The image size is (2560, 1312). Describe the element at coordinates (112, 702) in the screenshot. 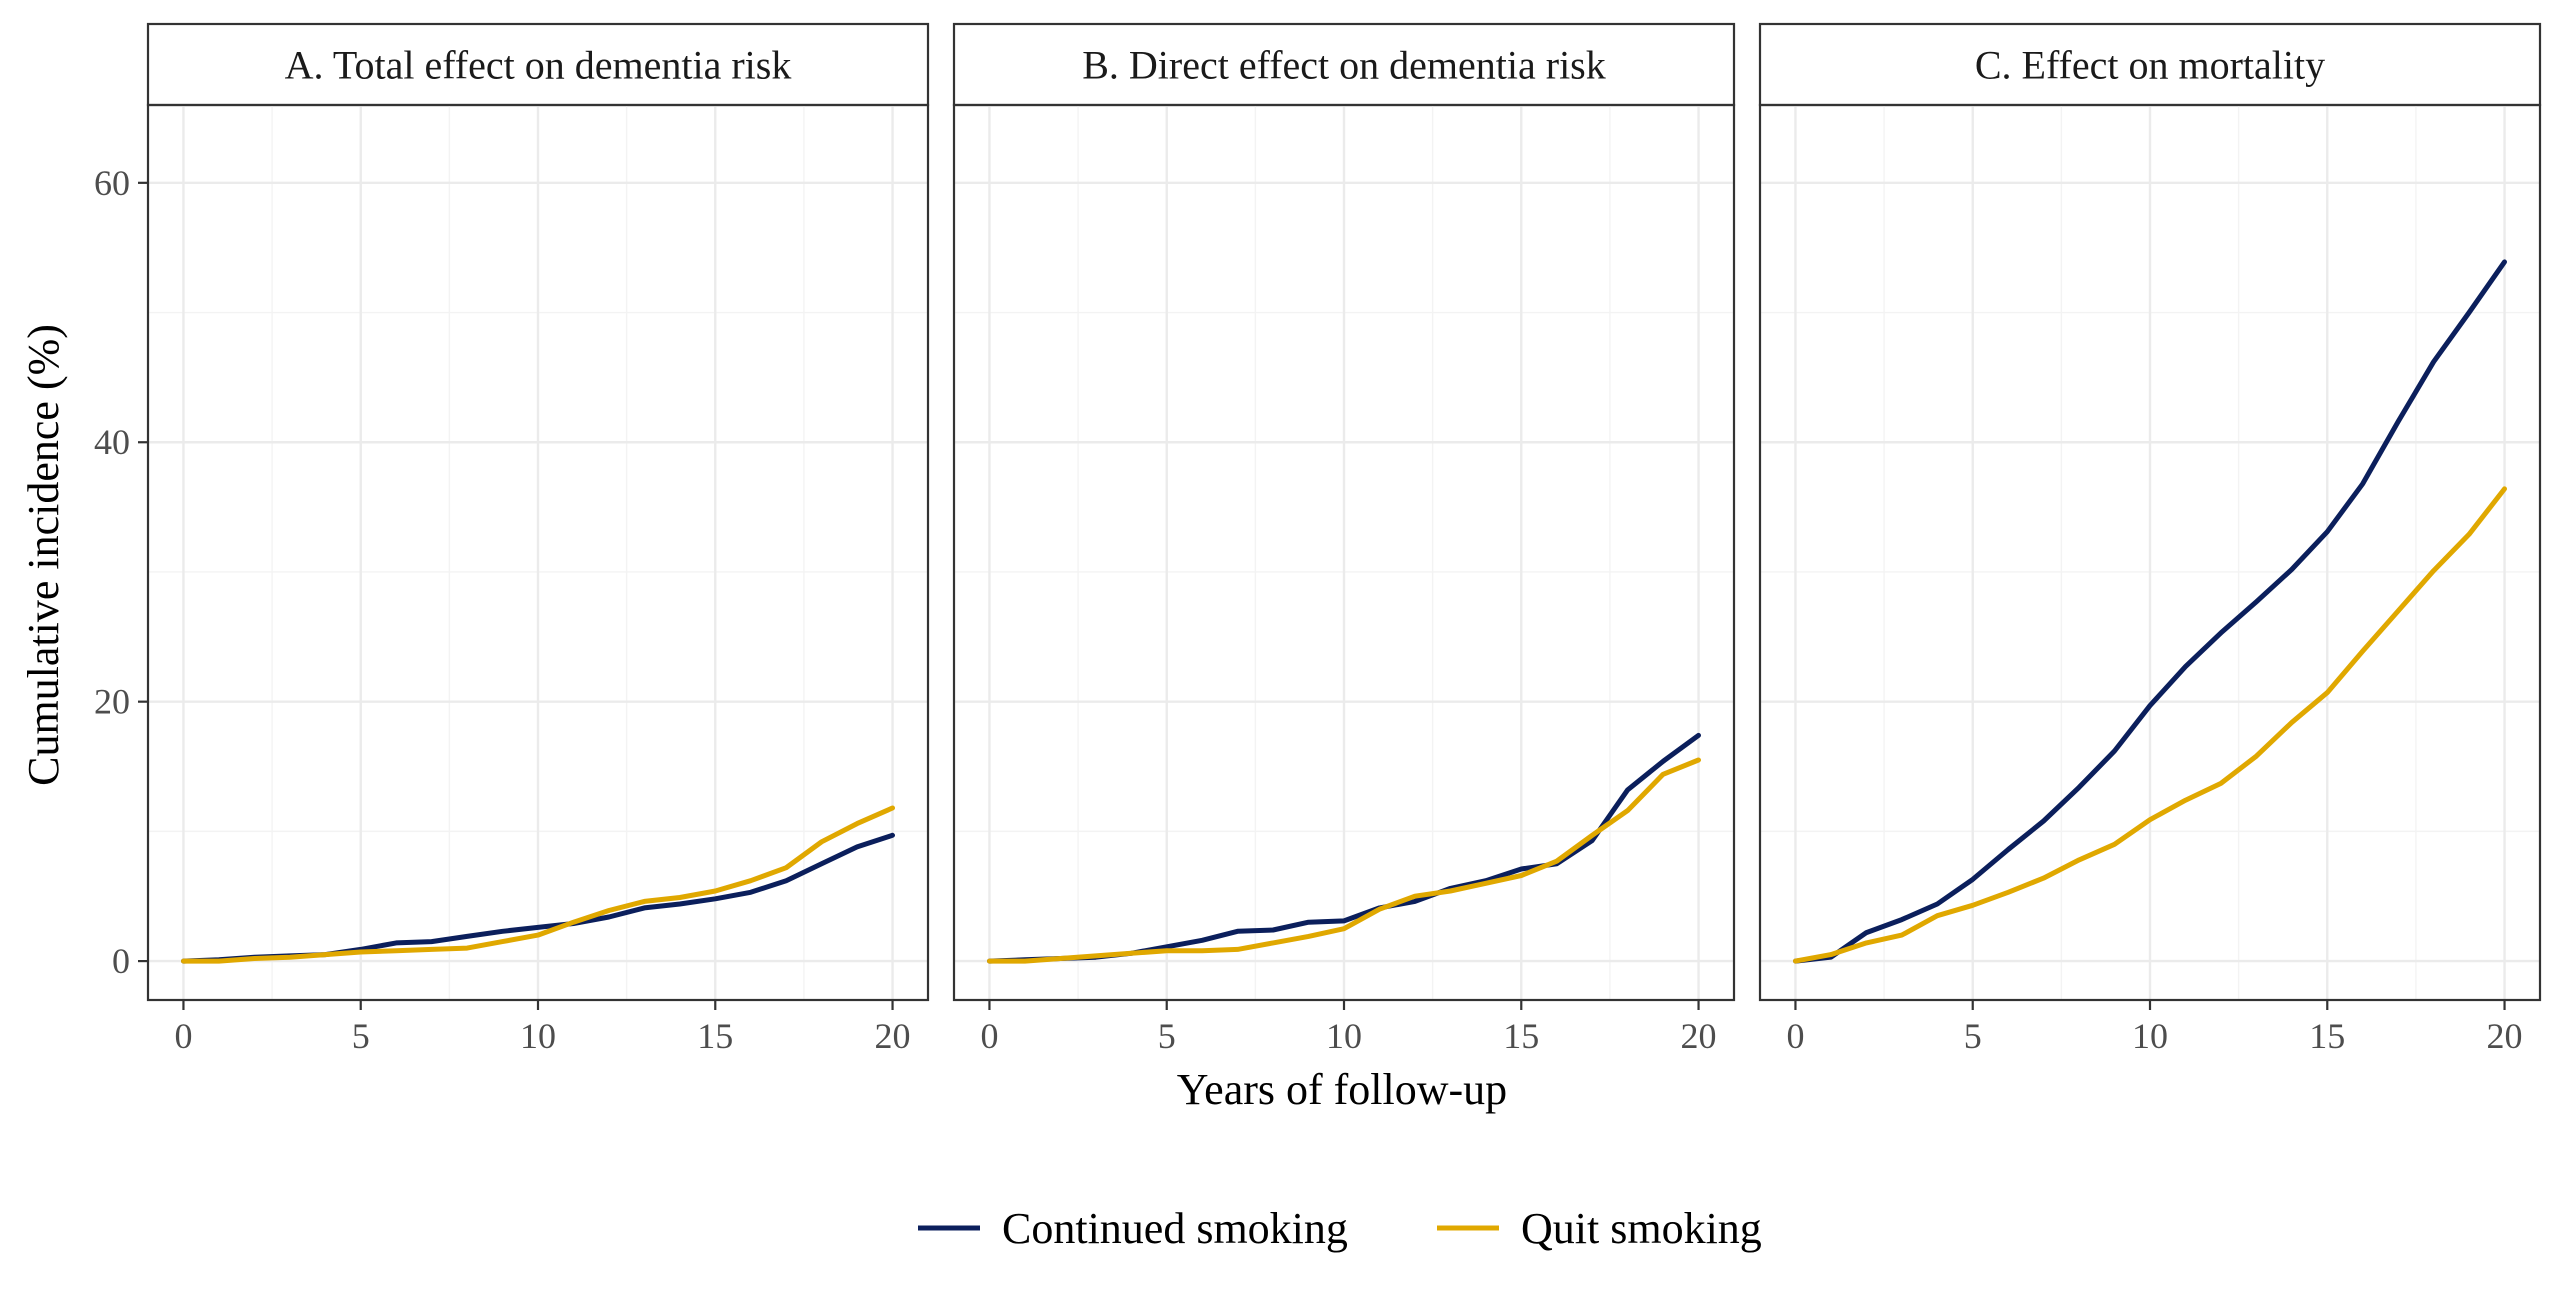

I see `y-tick-label: 20` at that location.